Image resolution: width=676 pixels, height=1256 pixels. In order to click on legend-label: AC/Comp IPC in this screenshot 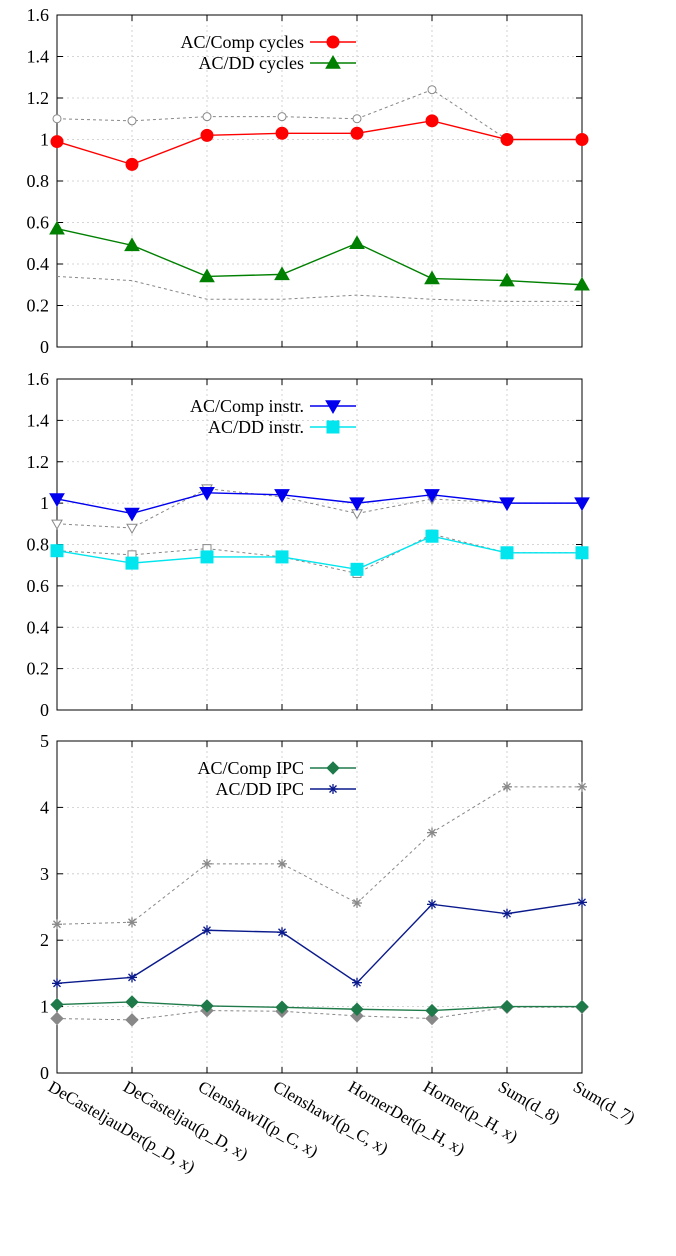, I will do `click(250, 768)`.